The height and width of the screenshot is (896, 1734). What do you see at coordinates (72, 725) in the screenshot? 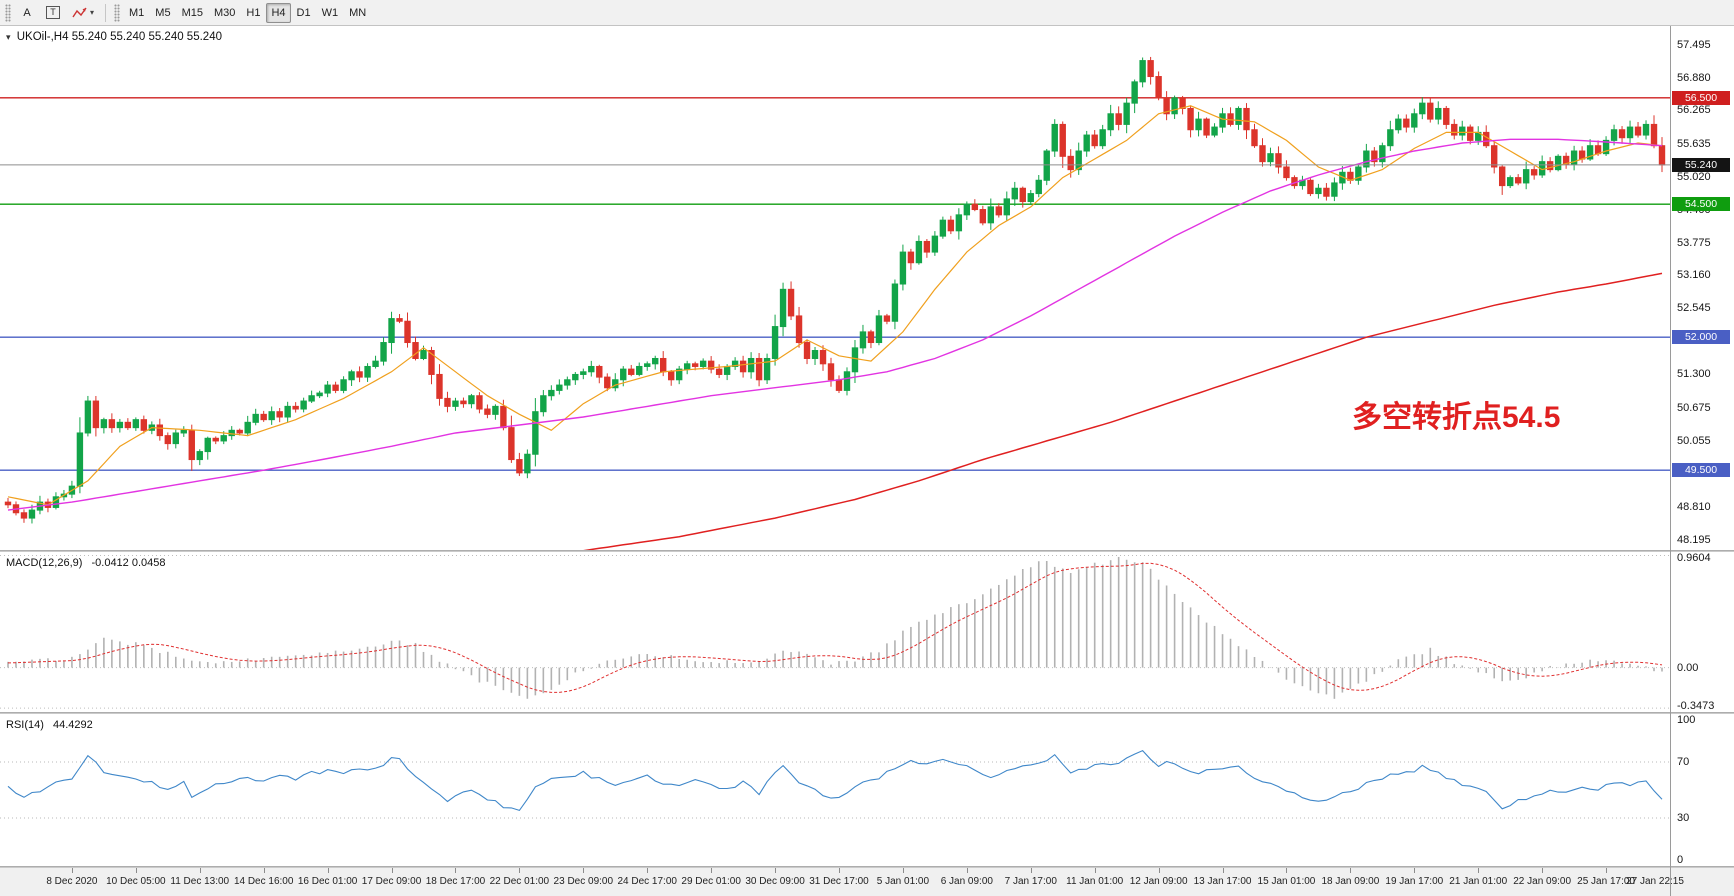
I see `rsi-value: 44.4292` at bounding box center [72, 725].